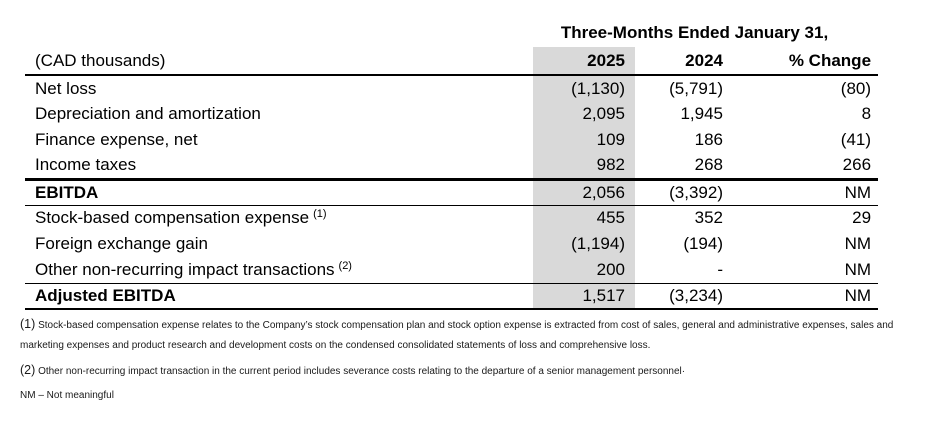  What do you see at coordinates (694, 32) in the screenshot?
I see `period-header: Three-Months Ended January 31,` at bounding box center [694, 32].